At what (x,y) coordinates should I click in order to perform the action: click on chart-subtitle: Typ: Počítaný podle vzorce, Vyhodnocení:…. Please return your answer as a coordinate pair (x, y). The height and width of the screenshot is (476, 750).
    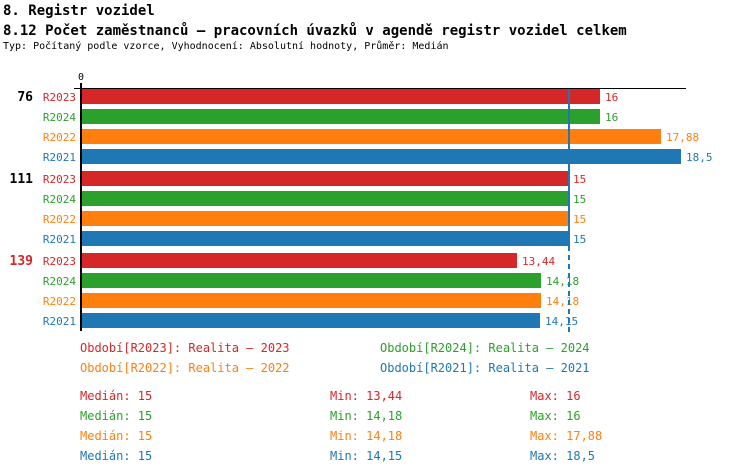
    Looking at the image, I should click on (226, 46).